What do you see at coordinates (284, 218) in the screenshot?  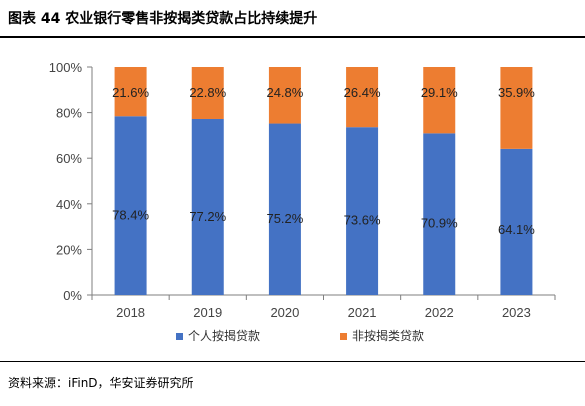 I see `data-label: 75.2%` at bounding box center [284, 218].